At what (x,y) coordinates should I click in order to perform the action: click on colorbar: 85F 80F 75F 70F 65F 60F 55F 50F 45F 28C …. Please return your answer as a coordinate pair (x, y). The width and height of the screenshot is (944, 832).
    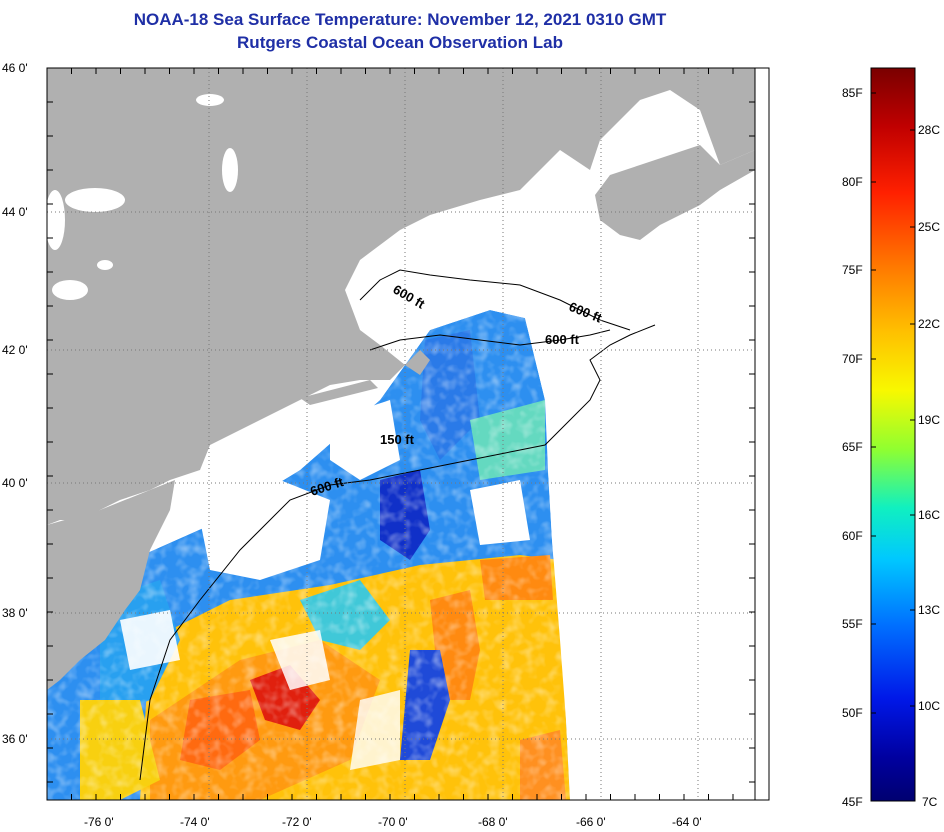
    Looking at the image, I should click on (891, 438).